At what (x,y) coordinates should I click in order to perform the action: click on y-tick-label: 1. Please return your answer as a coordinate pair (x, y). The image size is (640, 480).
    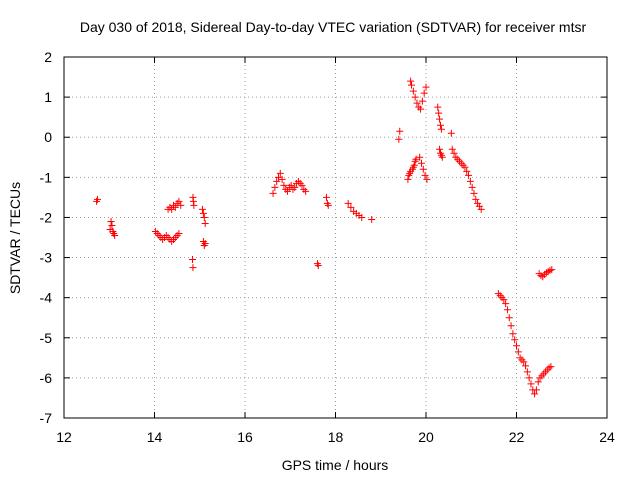
    Looking at the image, I should click on (48, 97).